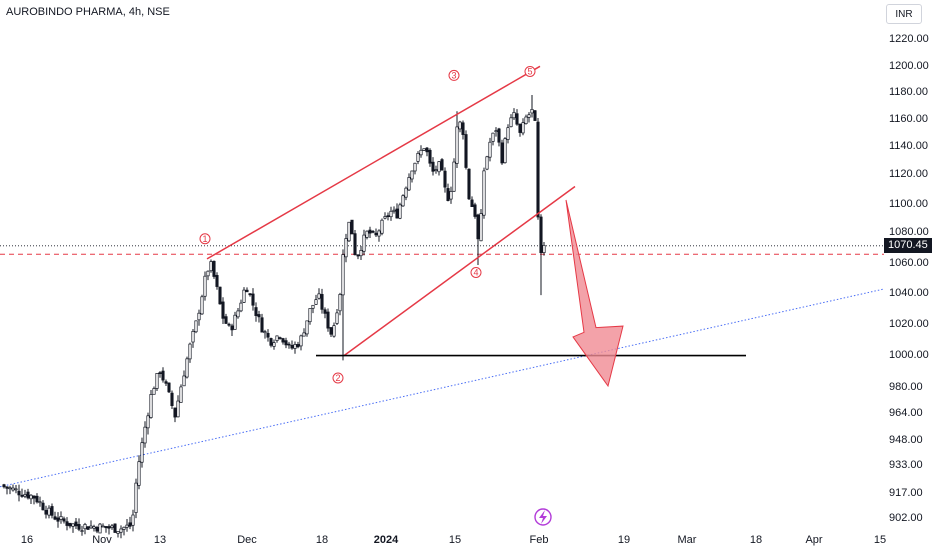 This screenshot has width=932, height=550. I want to click on y-tick-label: 1160.00, so click(908, 119).